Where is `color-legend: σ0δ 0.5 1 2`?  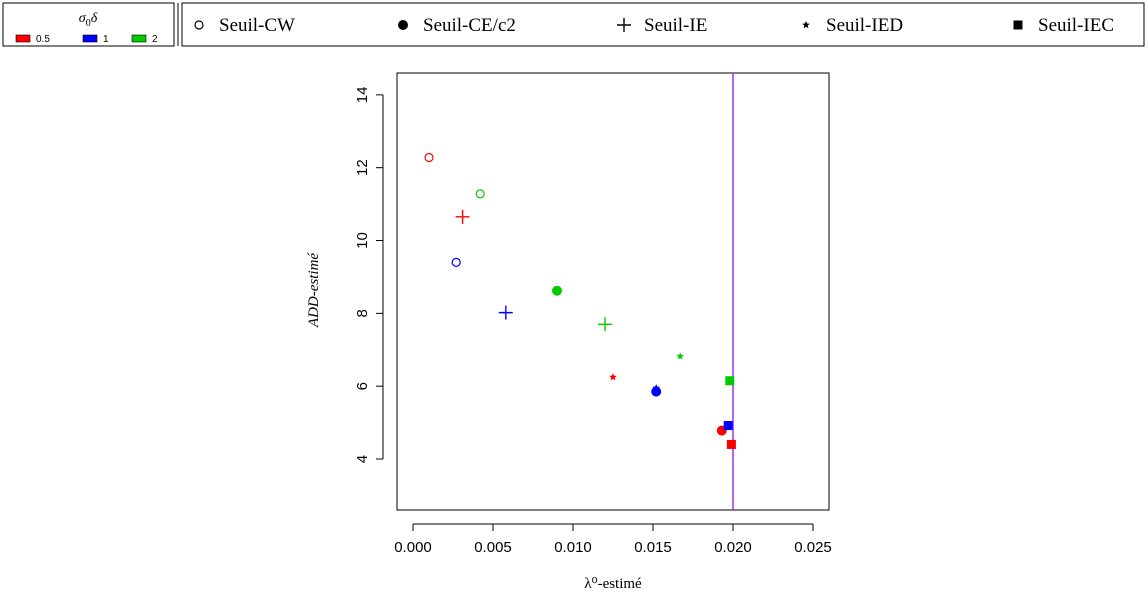
color-legend: σ0δ 0.5 1 2 is located at coordinates (88, 24).